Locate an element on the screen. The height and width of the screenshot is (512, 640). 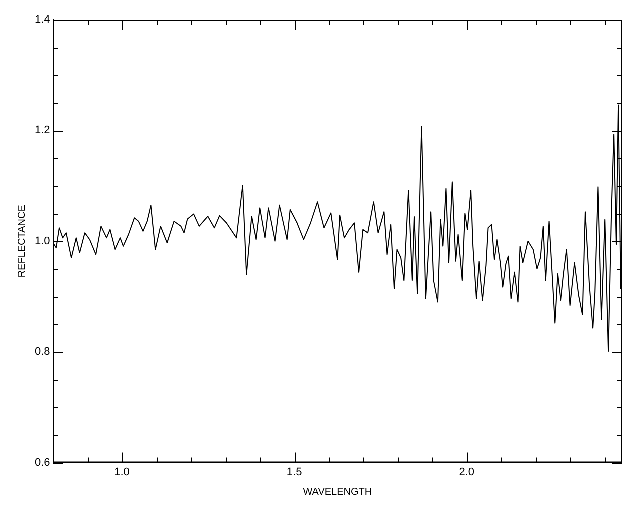
y-tick-label: 1.0 is located at coordinates (42, 241).